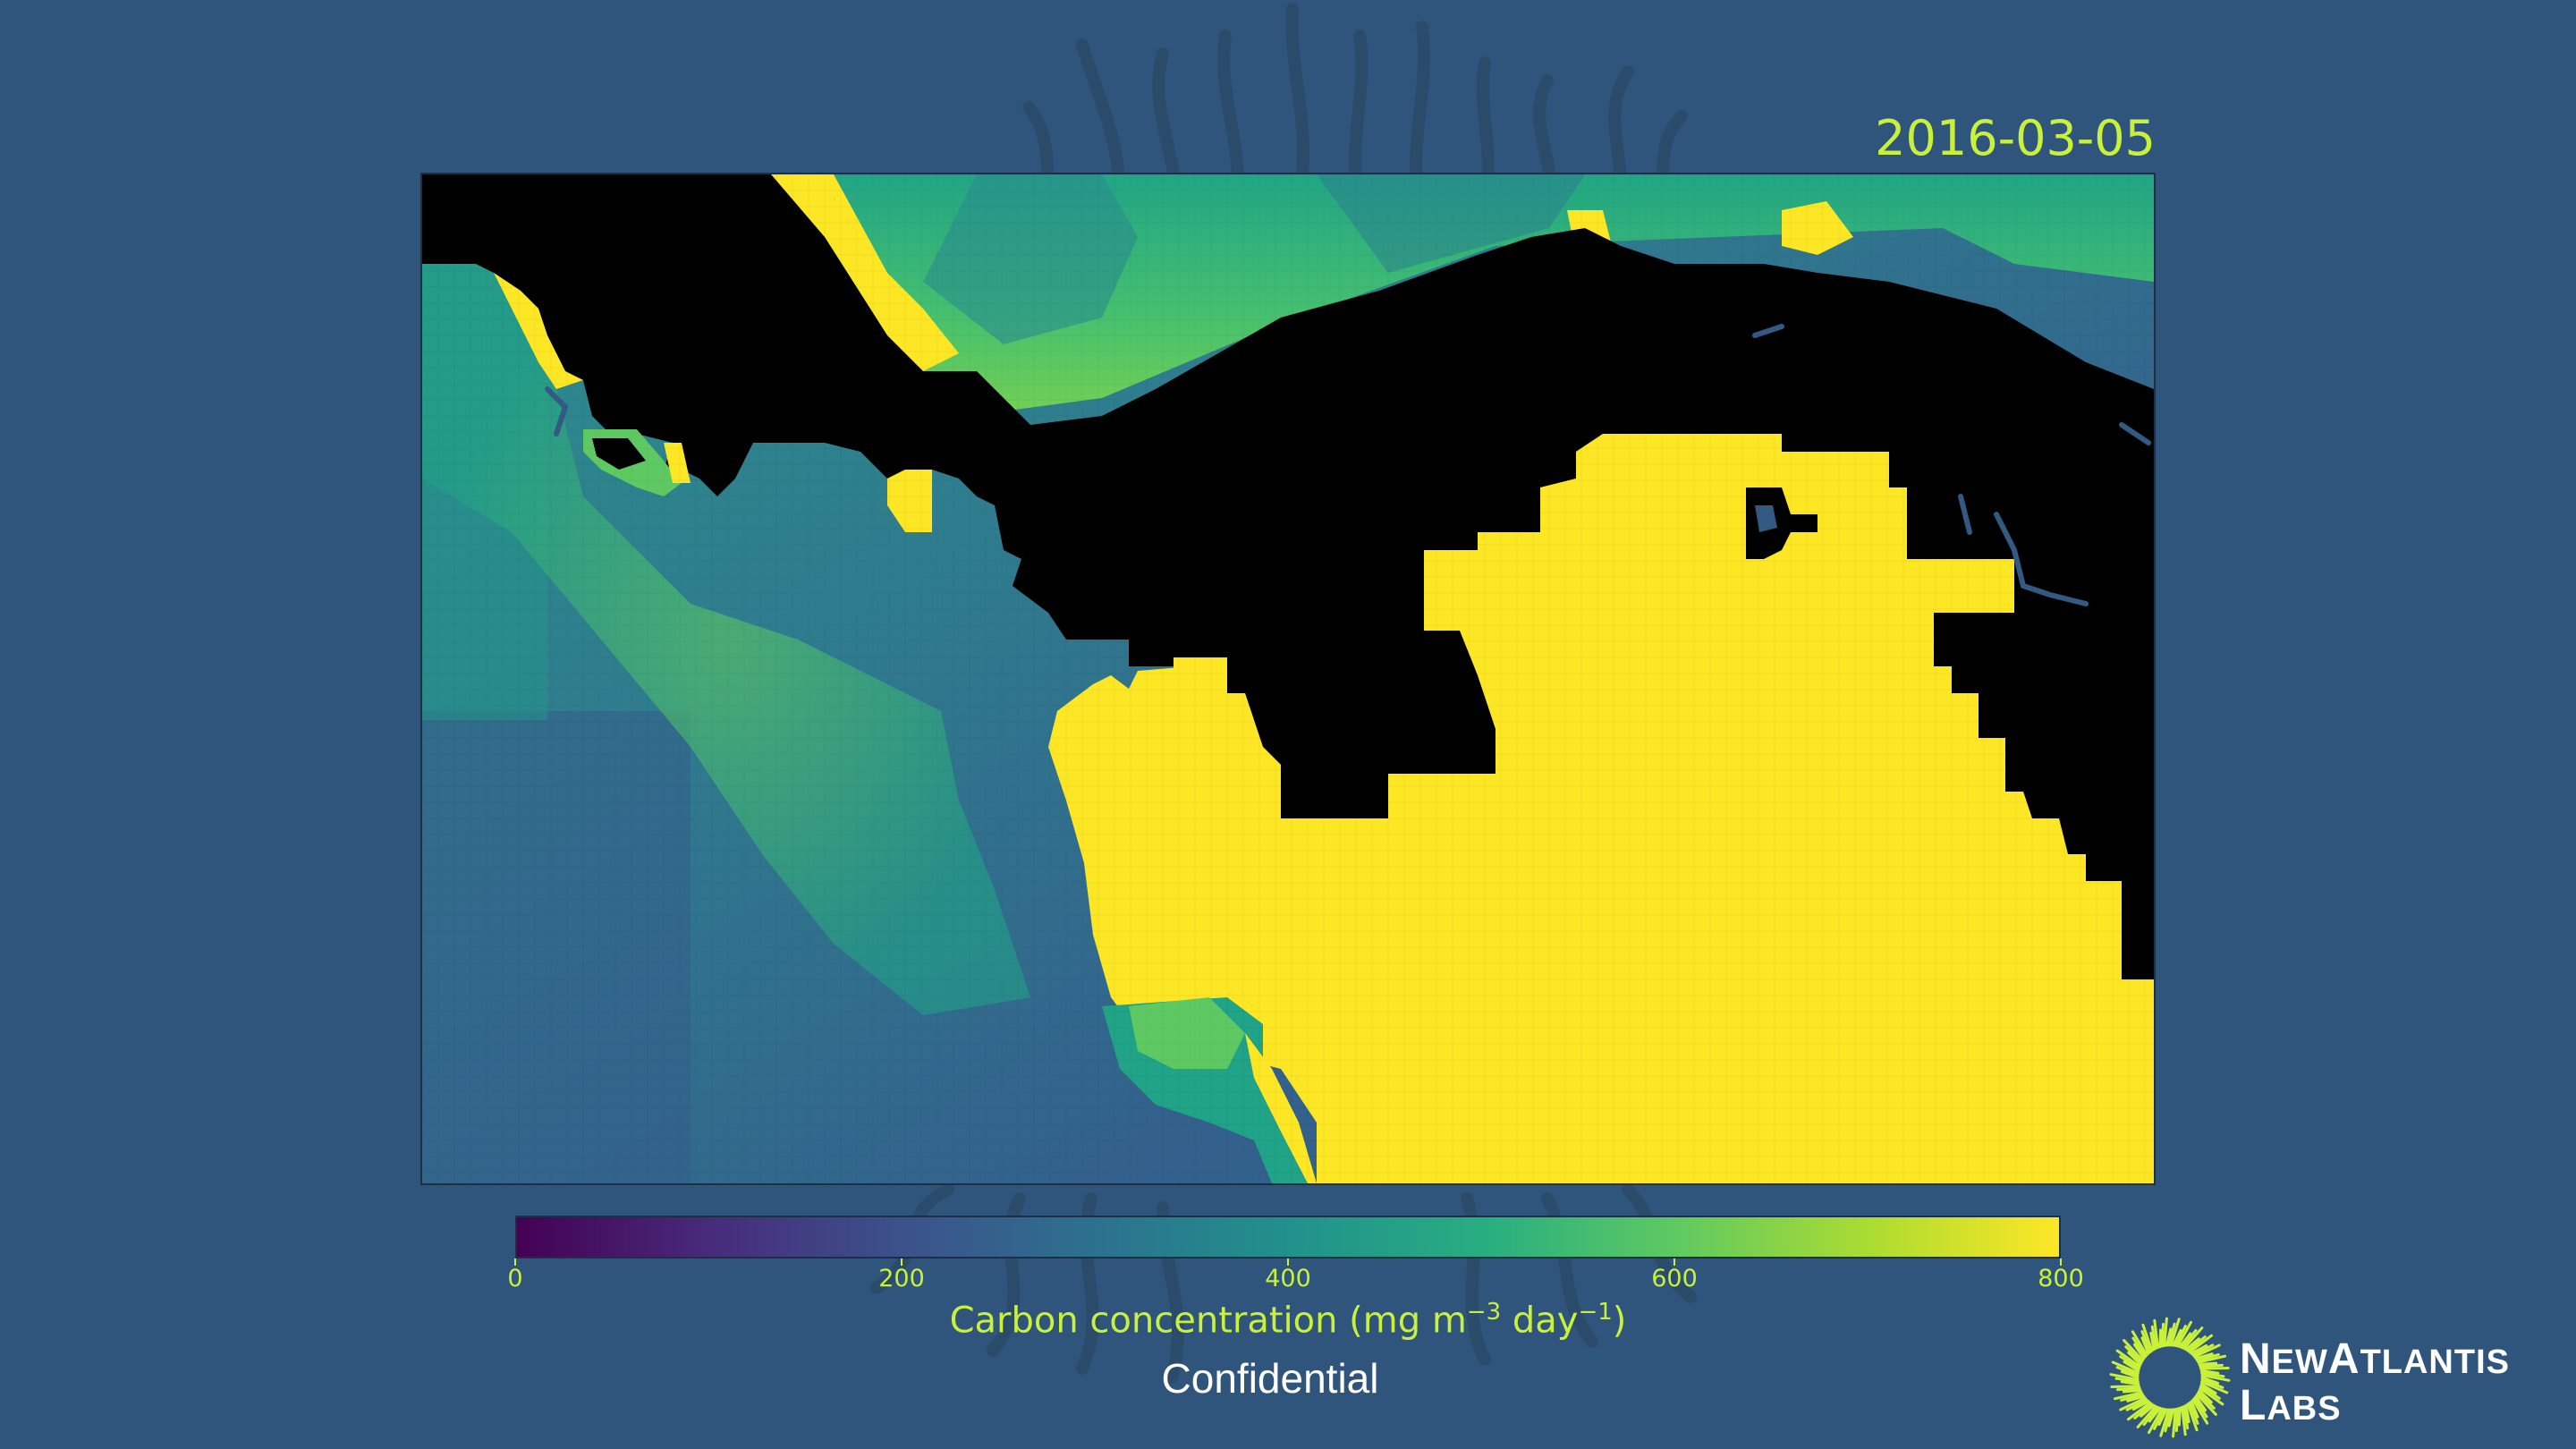 The width and height of the screenshot is (2576, 1449). I want to click on colorbar-tick-label: 600, so click(1674, 1278).